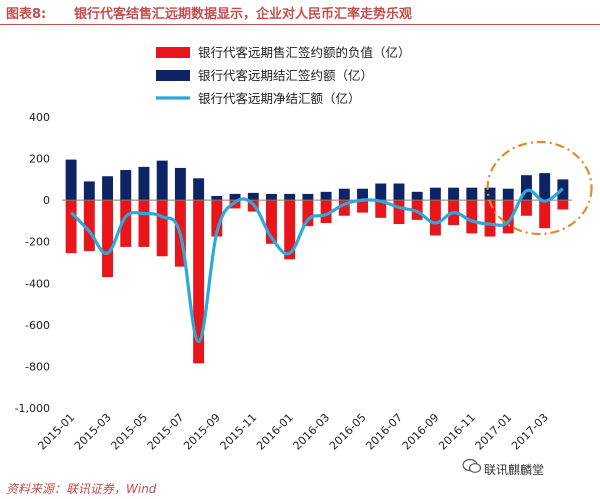  What do you see at coordinates (166, 432) in the screenshot?
I see `x-tick-label: 2015-07` at bounding box center [166, 432].